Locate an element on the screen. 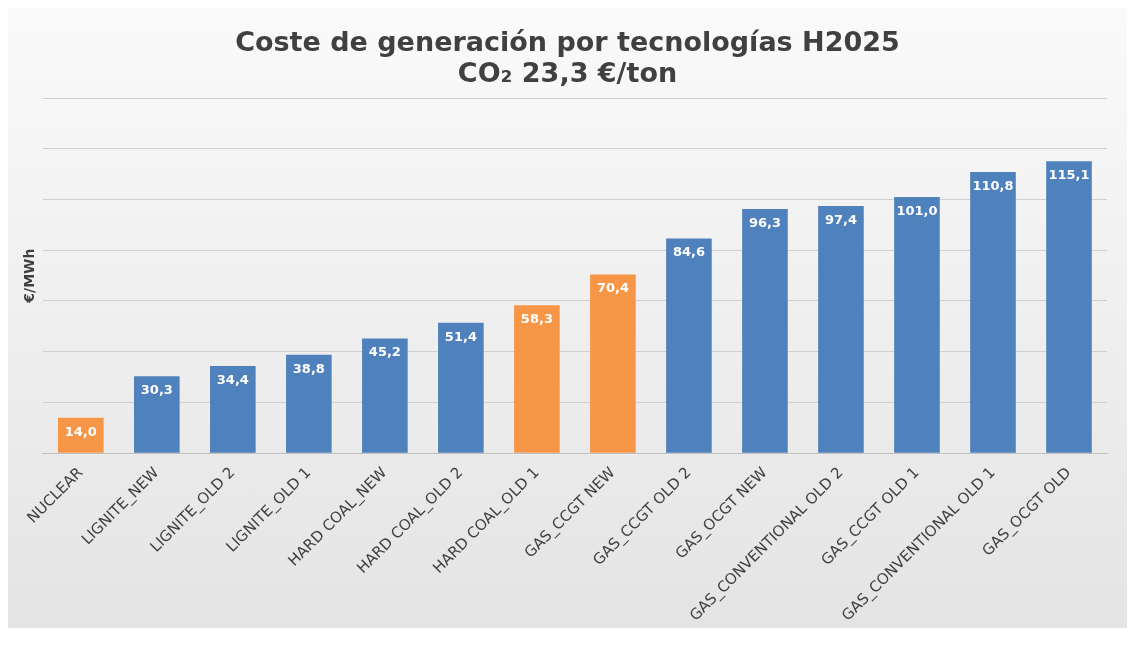  data-label: 96,3 is located at coordinates (764, 222).